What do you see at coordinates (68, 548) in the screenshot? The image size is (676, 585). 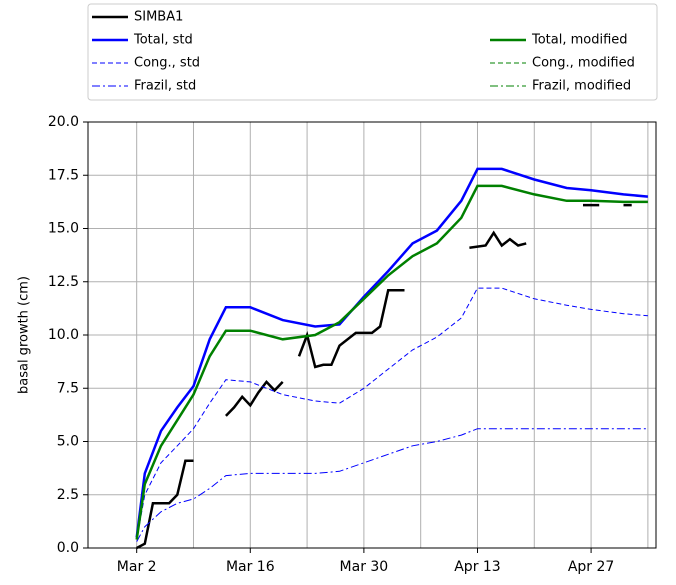 I see `y-tick-label: 0.0` at bounding box center [68, 548].